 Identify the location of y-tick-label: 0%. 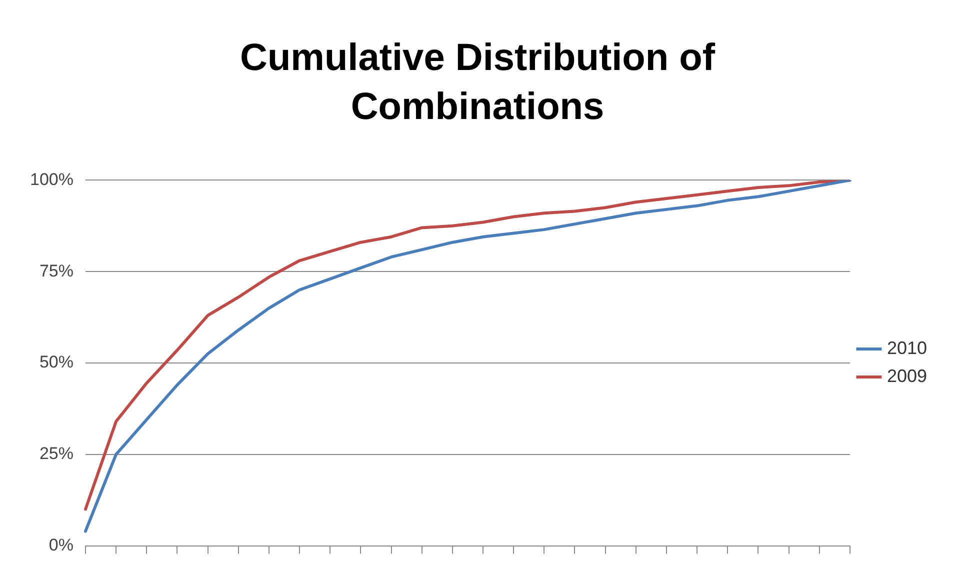
(61, 544).